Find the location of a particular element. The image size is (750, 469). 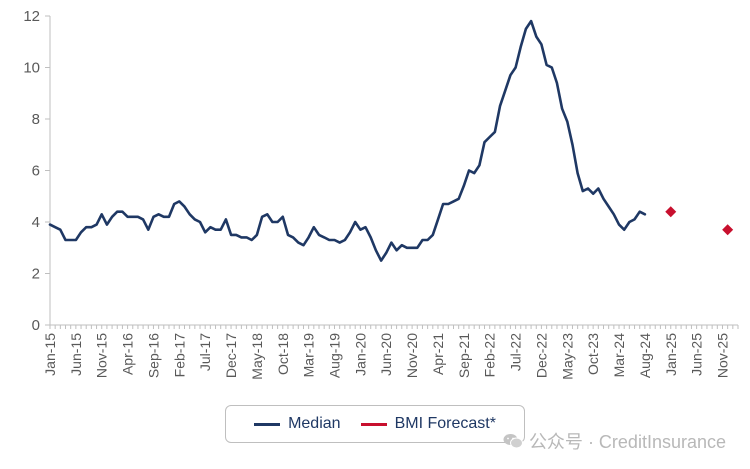

y-tick-label: 8 is located at coordinates (36, 119).